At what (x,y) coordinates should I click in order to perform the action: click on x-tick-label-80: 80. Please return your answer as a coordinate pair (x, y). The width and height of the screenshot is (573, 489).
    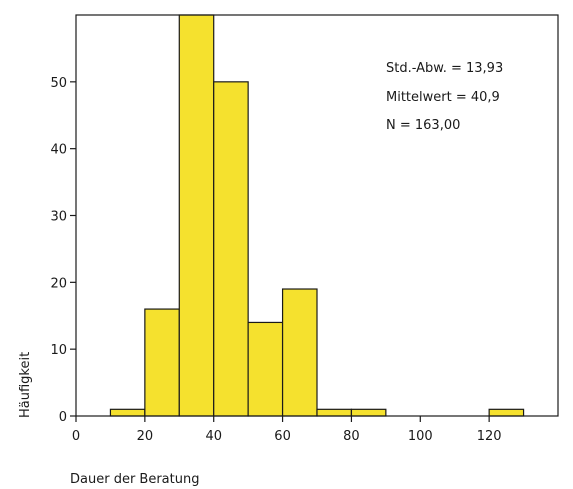
    Looking at the image, I should click on (351, 436).